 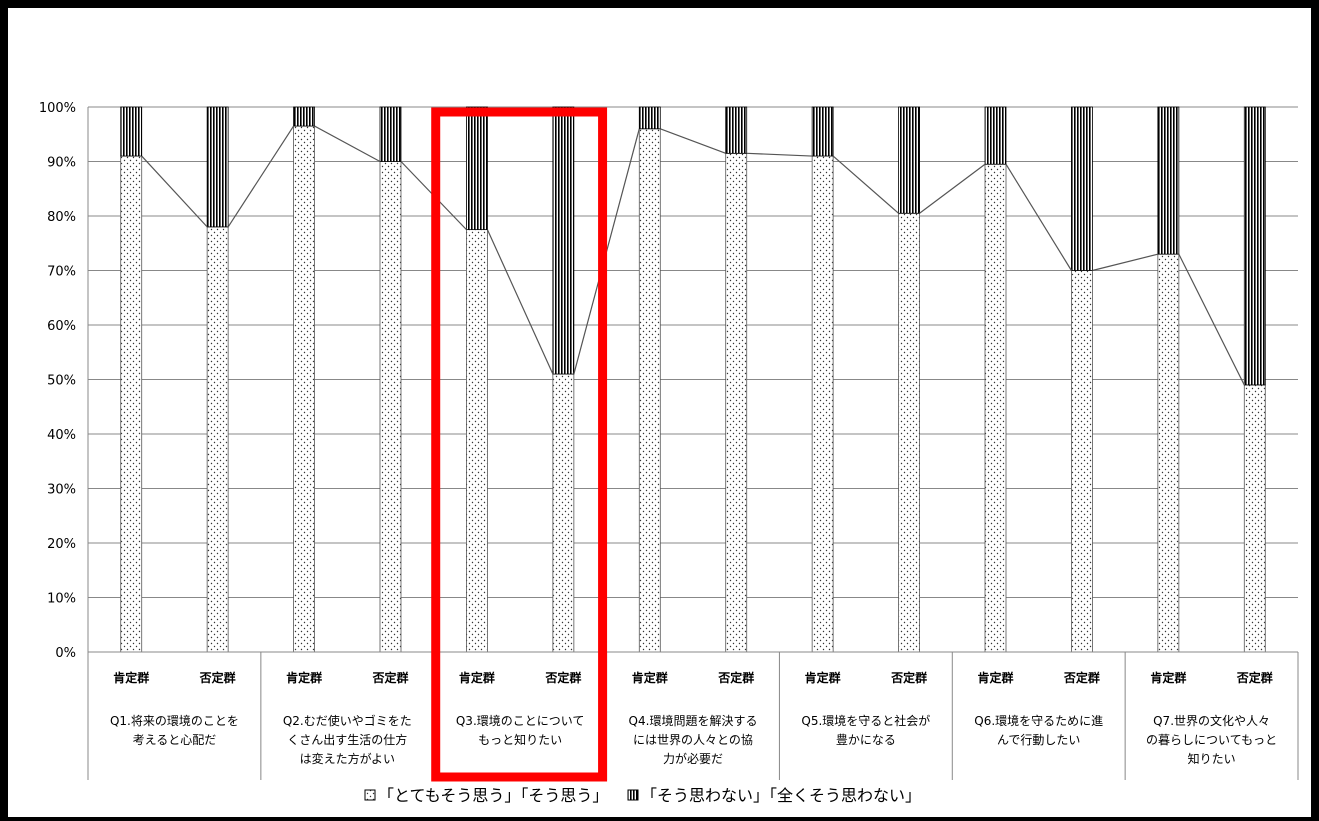 What do you see at coordinates (866, 740) in the screenshot?
I see `question-label-line: 豊かになる` at bounding box center [866, 740].